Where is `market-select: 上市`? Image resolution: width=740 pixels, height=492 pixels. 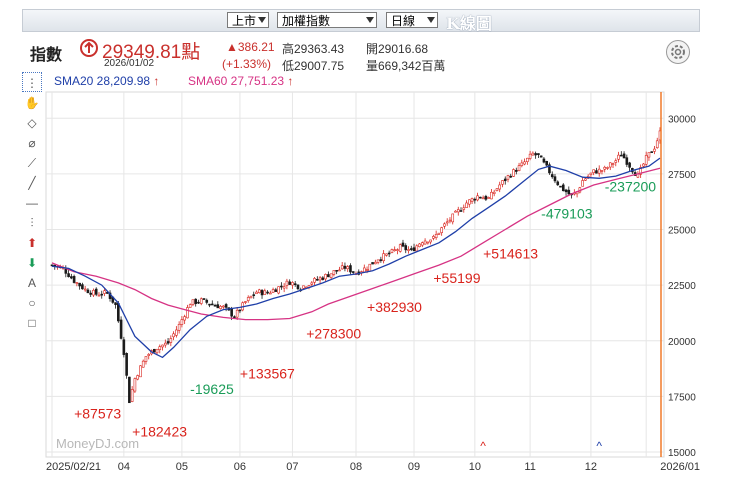 market-select: 上市 is located at coordinates (248, 20).